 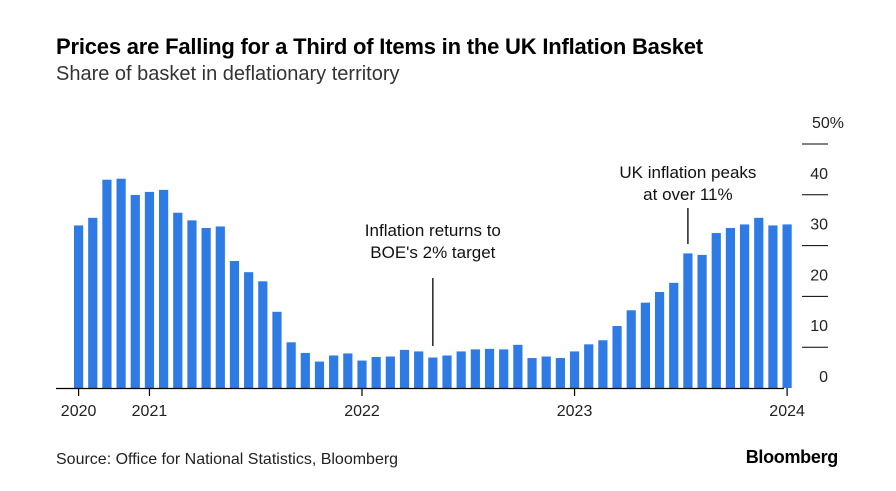 I want to click on y-tick-label: 50%, so click(x=828, y=123).